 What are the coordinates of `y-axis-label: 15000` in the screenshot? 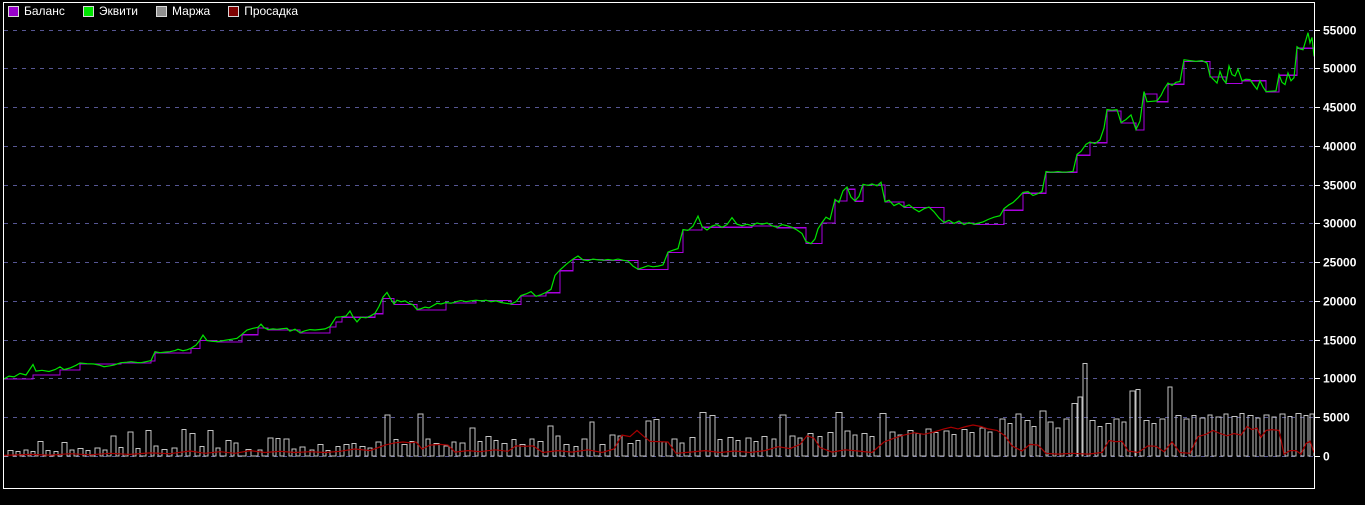 It's located at (1340, 341).